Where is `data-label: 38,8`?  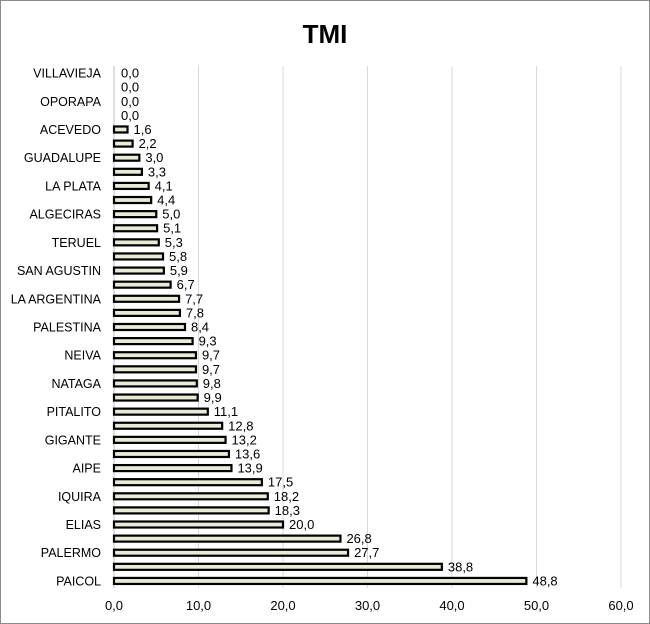 data-label: 38,8 is located at coordinates (460, 566).